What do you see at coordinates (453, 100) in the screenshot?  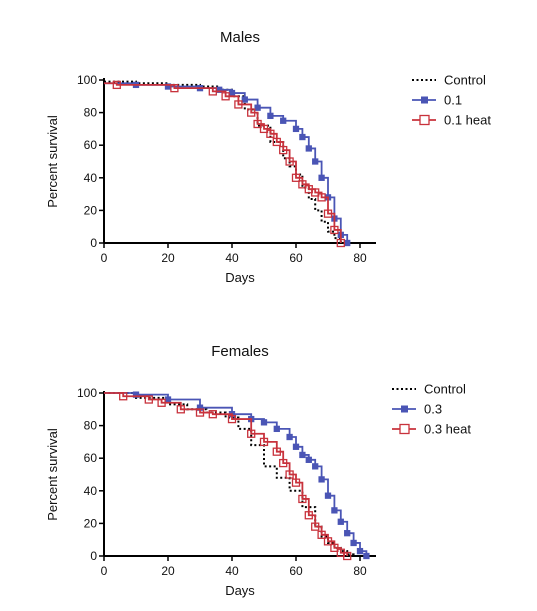 I see `legend-label: 0.1` at bounding box center [453, 100].